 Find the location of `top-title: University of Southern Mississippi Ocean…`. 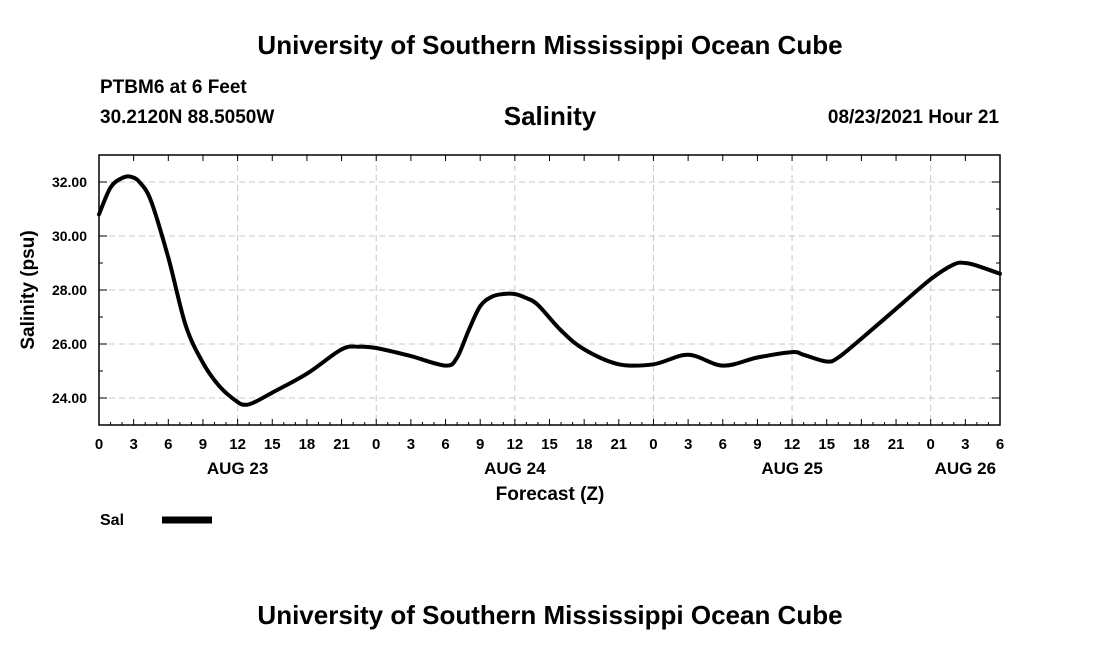

top-title: University of Southern Mississippi Ocean… is located at coordinates (550, 45).